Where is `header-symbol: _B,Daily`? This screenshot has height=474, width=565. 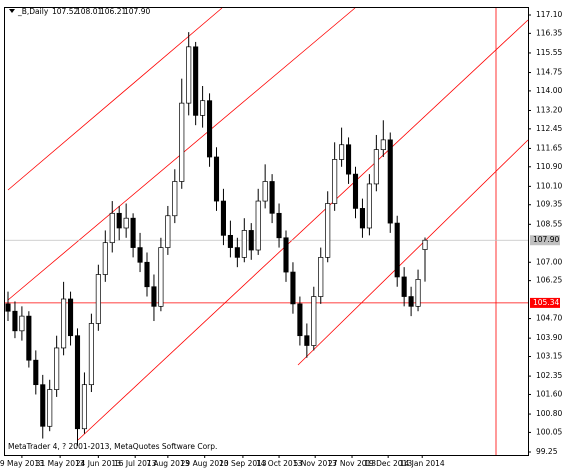
header-symbol: _B,Daily is located at coordinates (33, 11).